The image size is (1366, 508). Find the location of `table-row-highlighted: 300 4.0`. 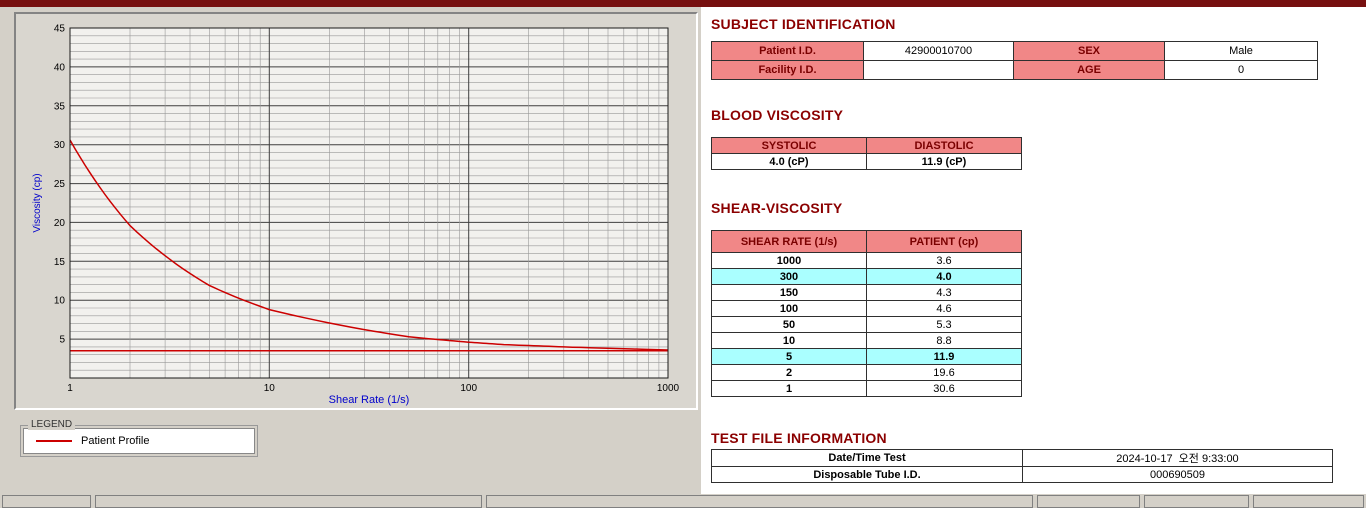

table-row-highlighted: 300 4.0 is located at coordinates (866, 276).